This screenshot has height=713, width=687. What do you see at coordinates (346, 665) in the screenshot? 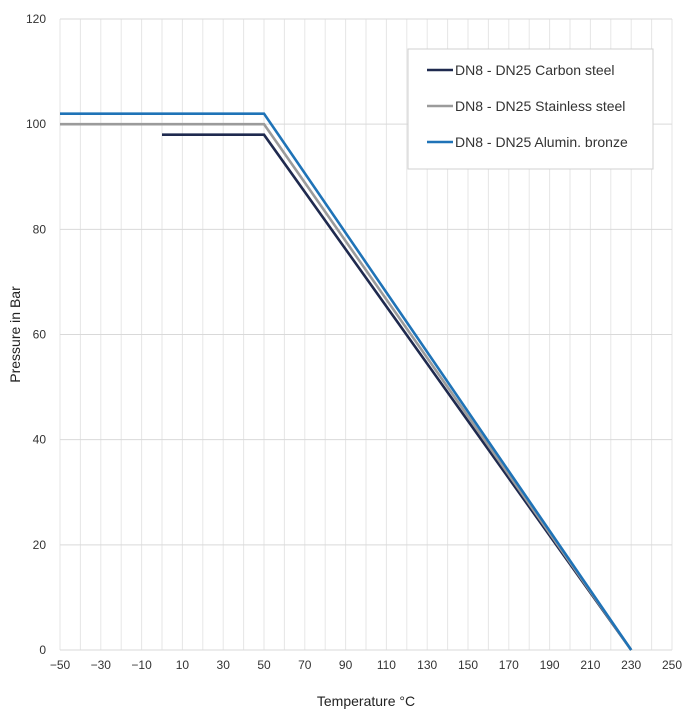
I see `x-tick-label: 90` at bounding box center [346, 665].